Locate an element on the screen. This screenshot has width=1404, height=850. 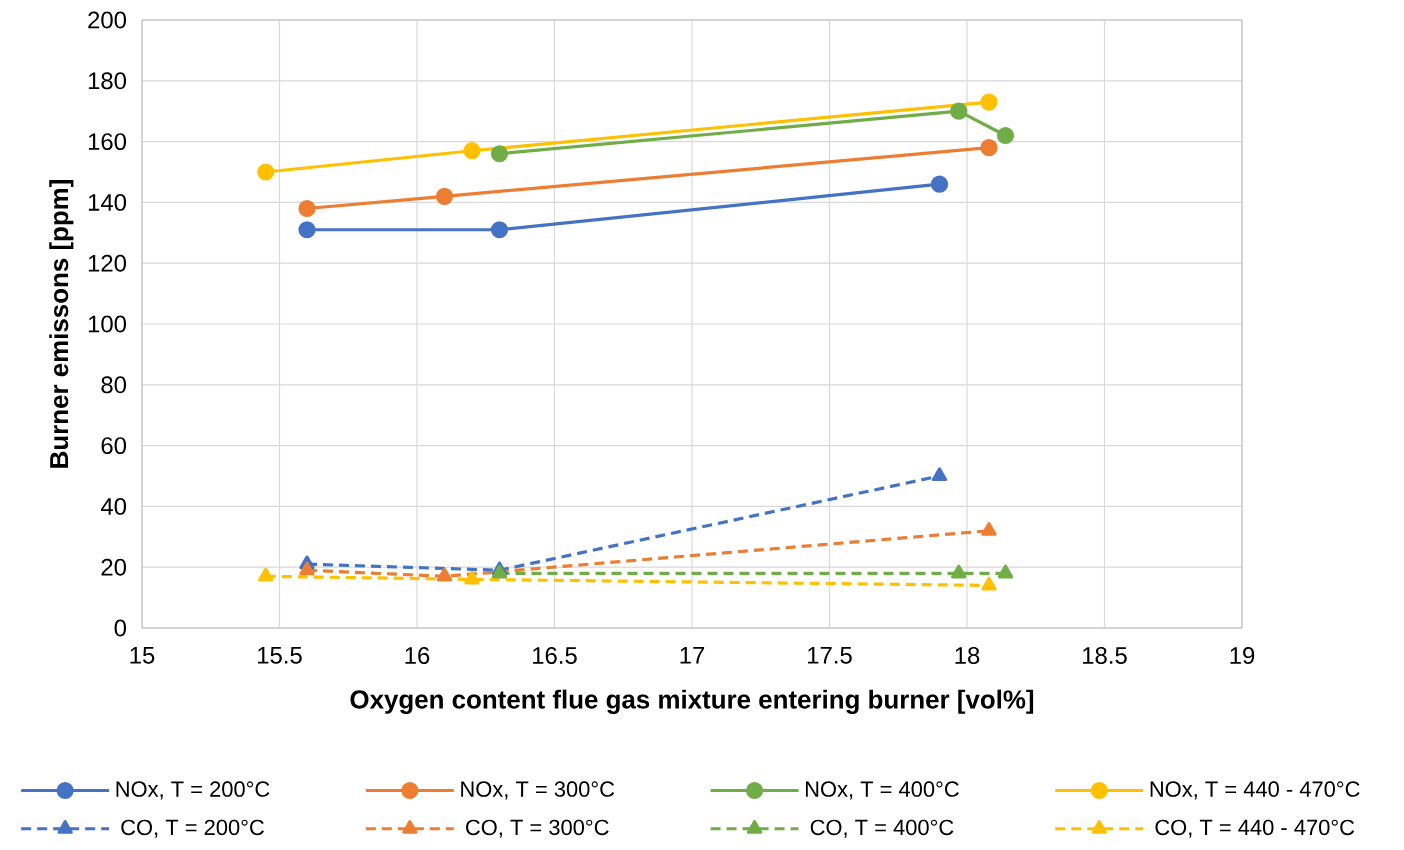
y-tick-label: 60 is located at coordinates (114, 446).